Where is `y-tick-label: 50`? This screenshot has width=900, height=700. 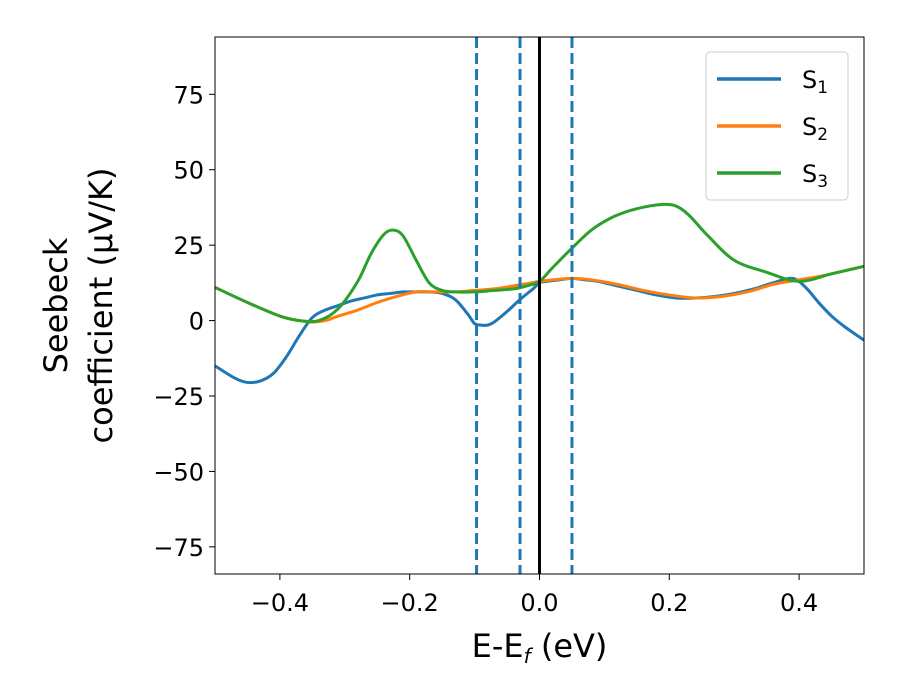 y-tick-label: 50 is located at coordinates (188, 171).